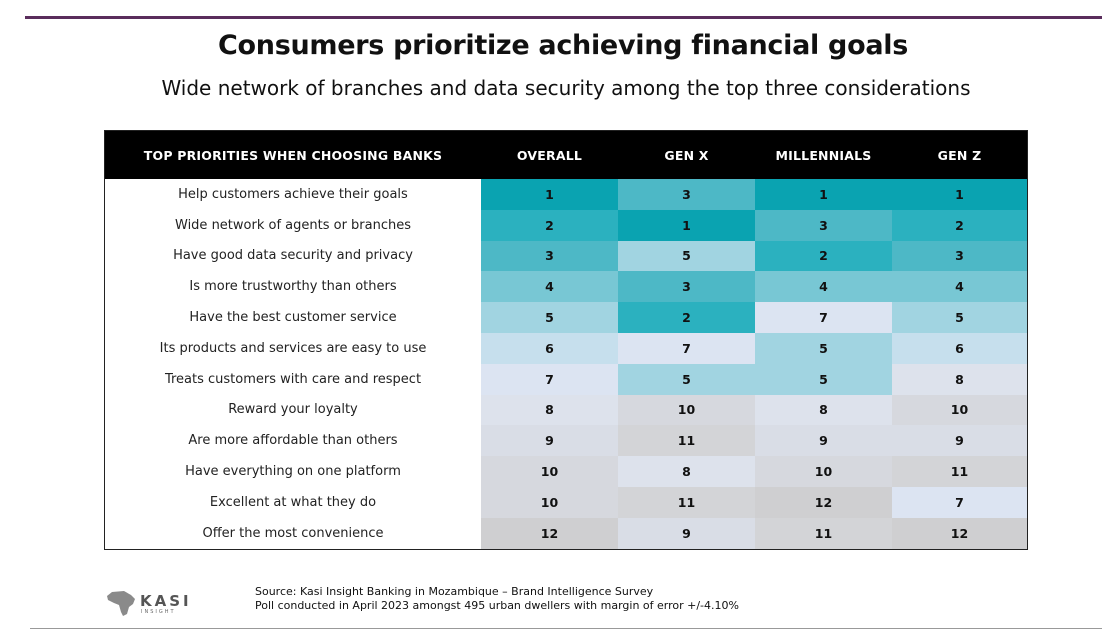 The width and height of the screenshot is (1110, 642). I want to click on priority-label: Wide network of agents or branches, so click(293, 225).